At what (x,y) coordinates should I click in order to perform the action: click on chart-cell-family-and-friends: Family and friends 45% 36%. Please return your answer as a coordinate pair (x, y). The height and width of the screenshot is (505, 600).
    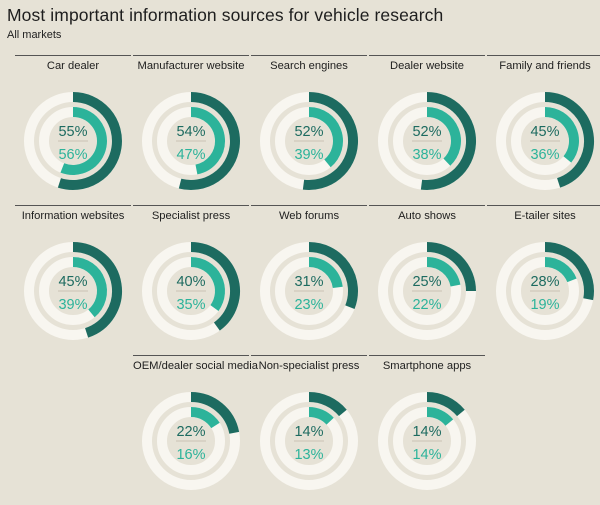
    Looking at the image, I should click on (543, 130).